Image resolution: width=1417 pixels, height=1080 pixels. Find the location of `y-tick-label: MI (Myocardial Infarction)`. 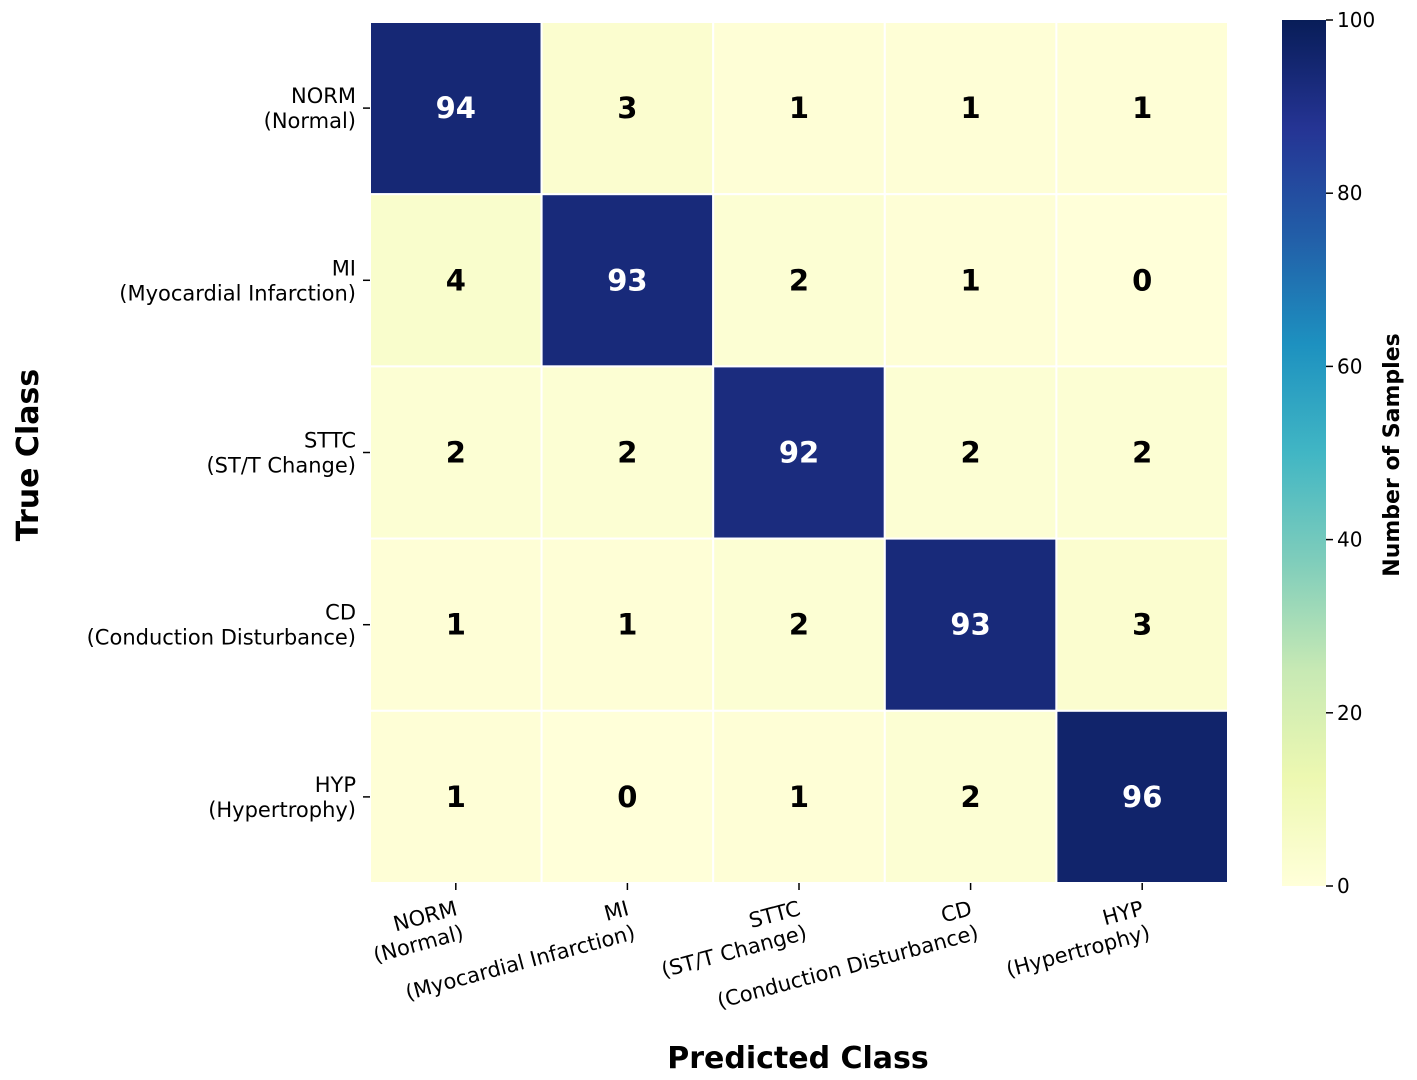

y-tick-label: MI (Myocardial Infarction) is located at coordinates (237, 280).